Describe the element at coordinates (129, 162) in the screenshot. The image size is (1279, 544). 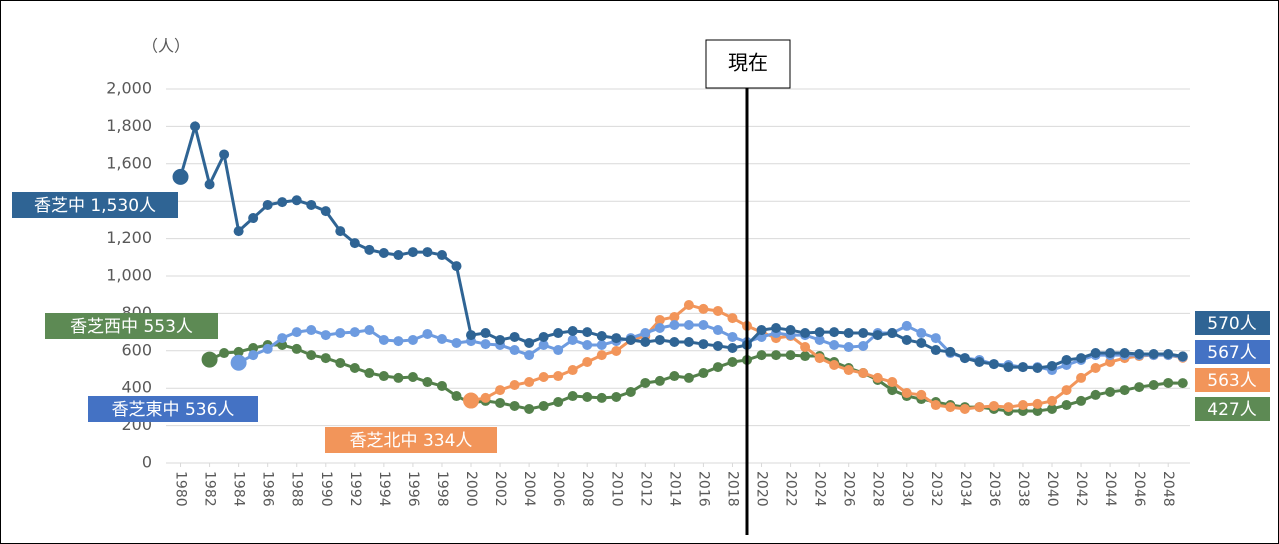
I see `y-tick-label: 1,600` at that location.